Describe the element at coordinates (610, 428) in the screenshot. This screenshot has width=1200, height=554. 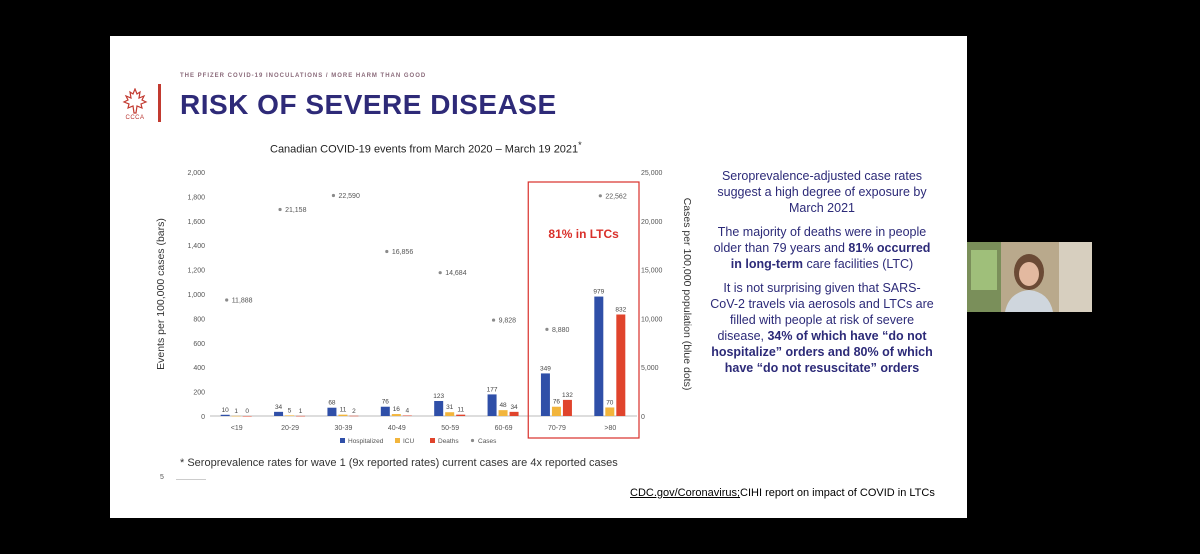
I see `x-tick-label: >80` at that location.